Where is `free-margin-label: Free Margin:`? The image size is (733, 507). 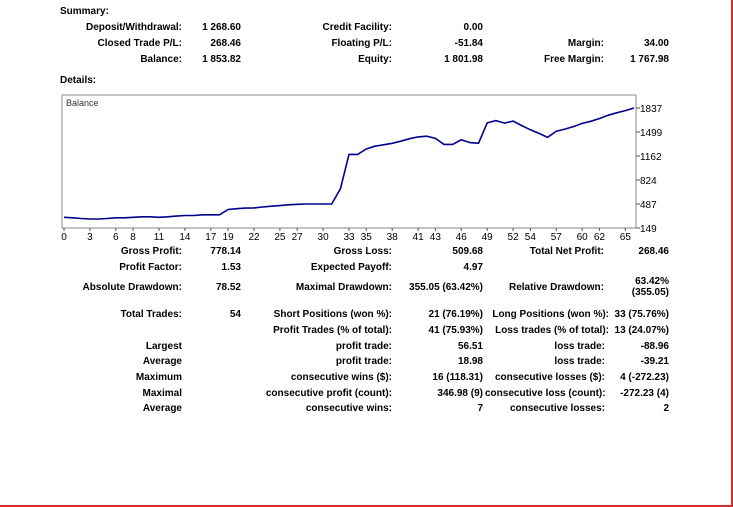 free-margin-label: Free Margin: is located at coordinates (573, 59).